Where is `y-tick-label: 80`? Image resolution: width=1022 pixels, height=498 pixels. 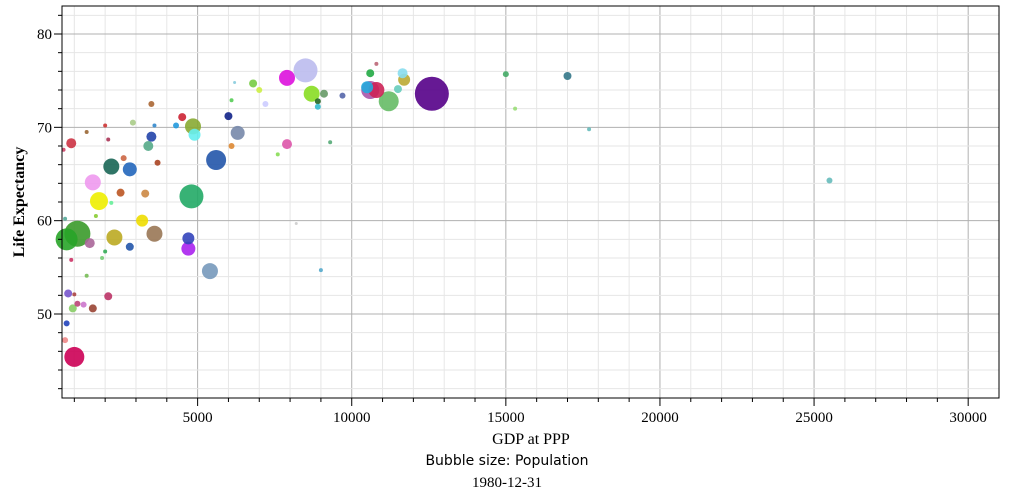 y-tick-label: 80 is located at coordinates (44, 35).